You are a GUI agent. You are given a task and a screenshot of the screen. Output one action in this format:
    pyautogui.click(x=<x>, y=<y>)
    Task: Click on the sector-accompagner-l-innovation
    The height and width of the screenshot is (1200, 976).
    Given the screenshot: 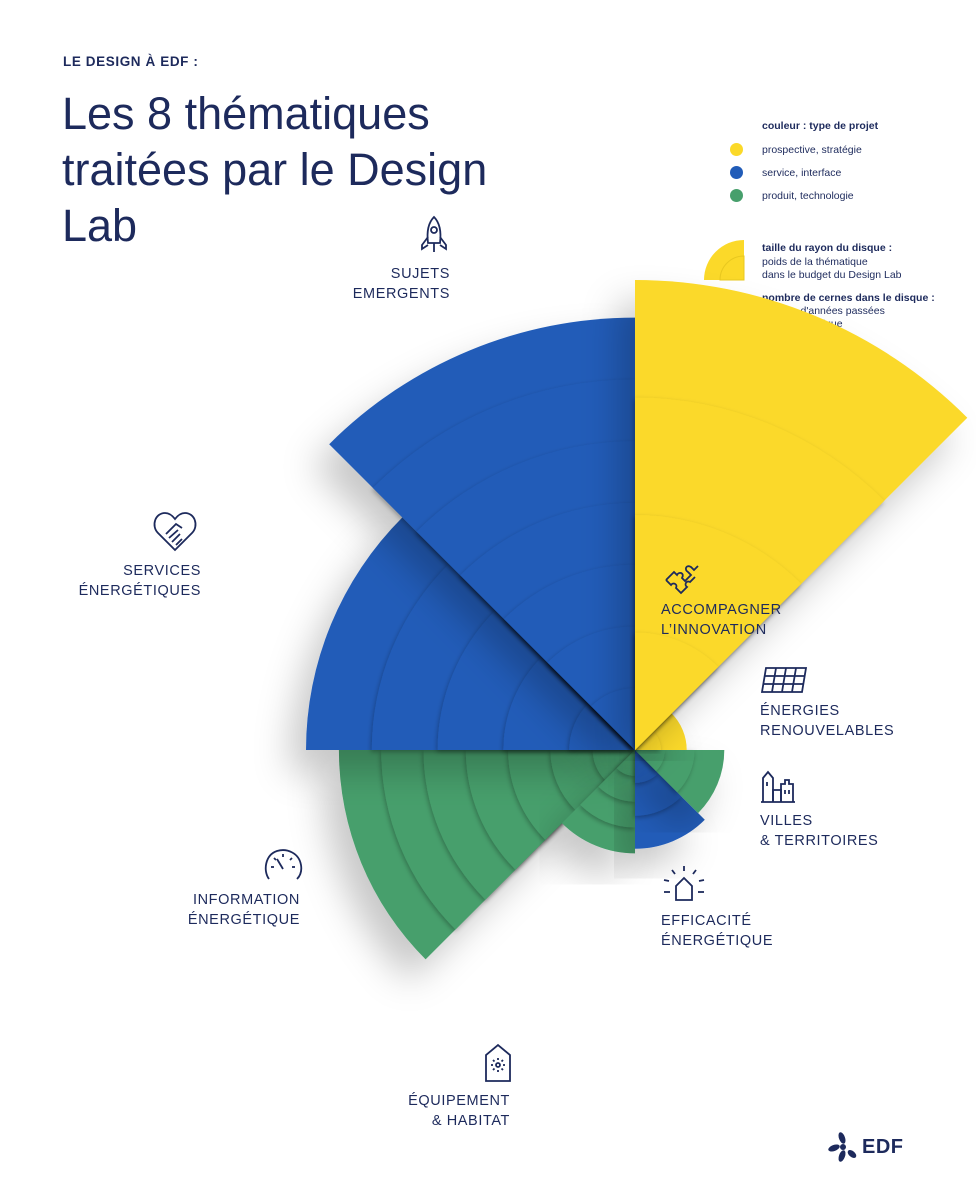 What is the action you would take?
    pyautogui.click(x=661, y=731)
    